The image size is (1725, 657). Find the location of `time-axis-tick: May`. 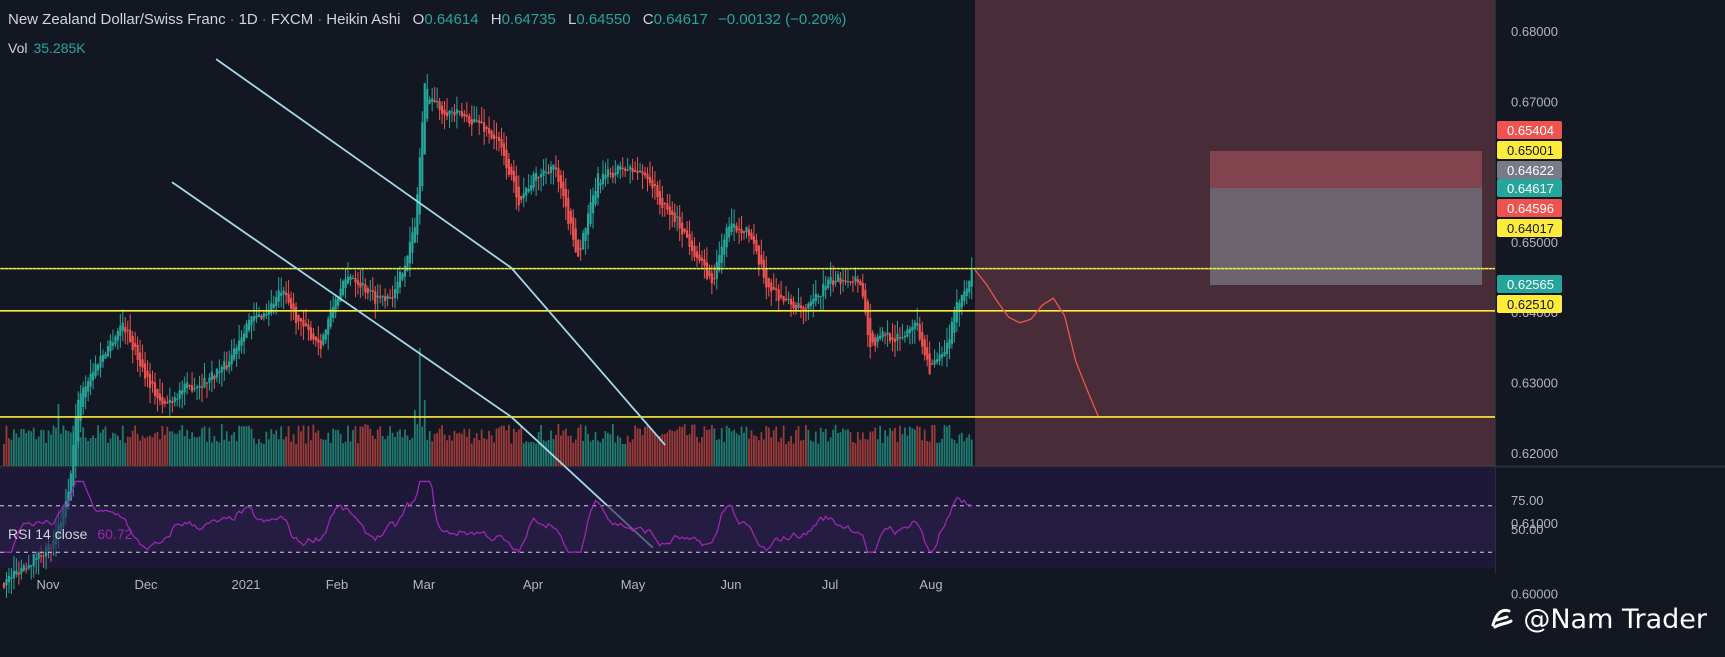

time-axis-tick: May is located at coordinates (633, 584).